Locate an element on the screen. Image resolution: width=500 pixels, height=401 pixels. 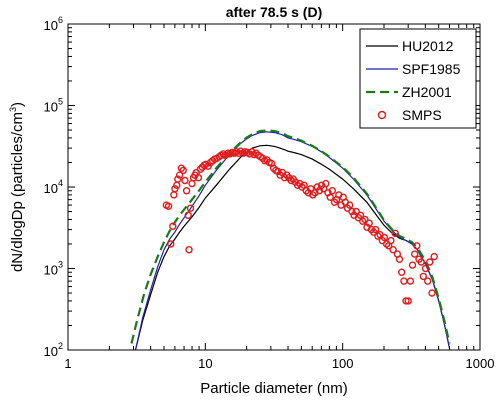
y-tick-label: 10⁵ is located at coordinates (53, 106).